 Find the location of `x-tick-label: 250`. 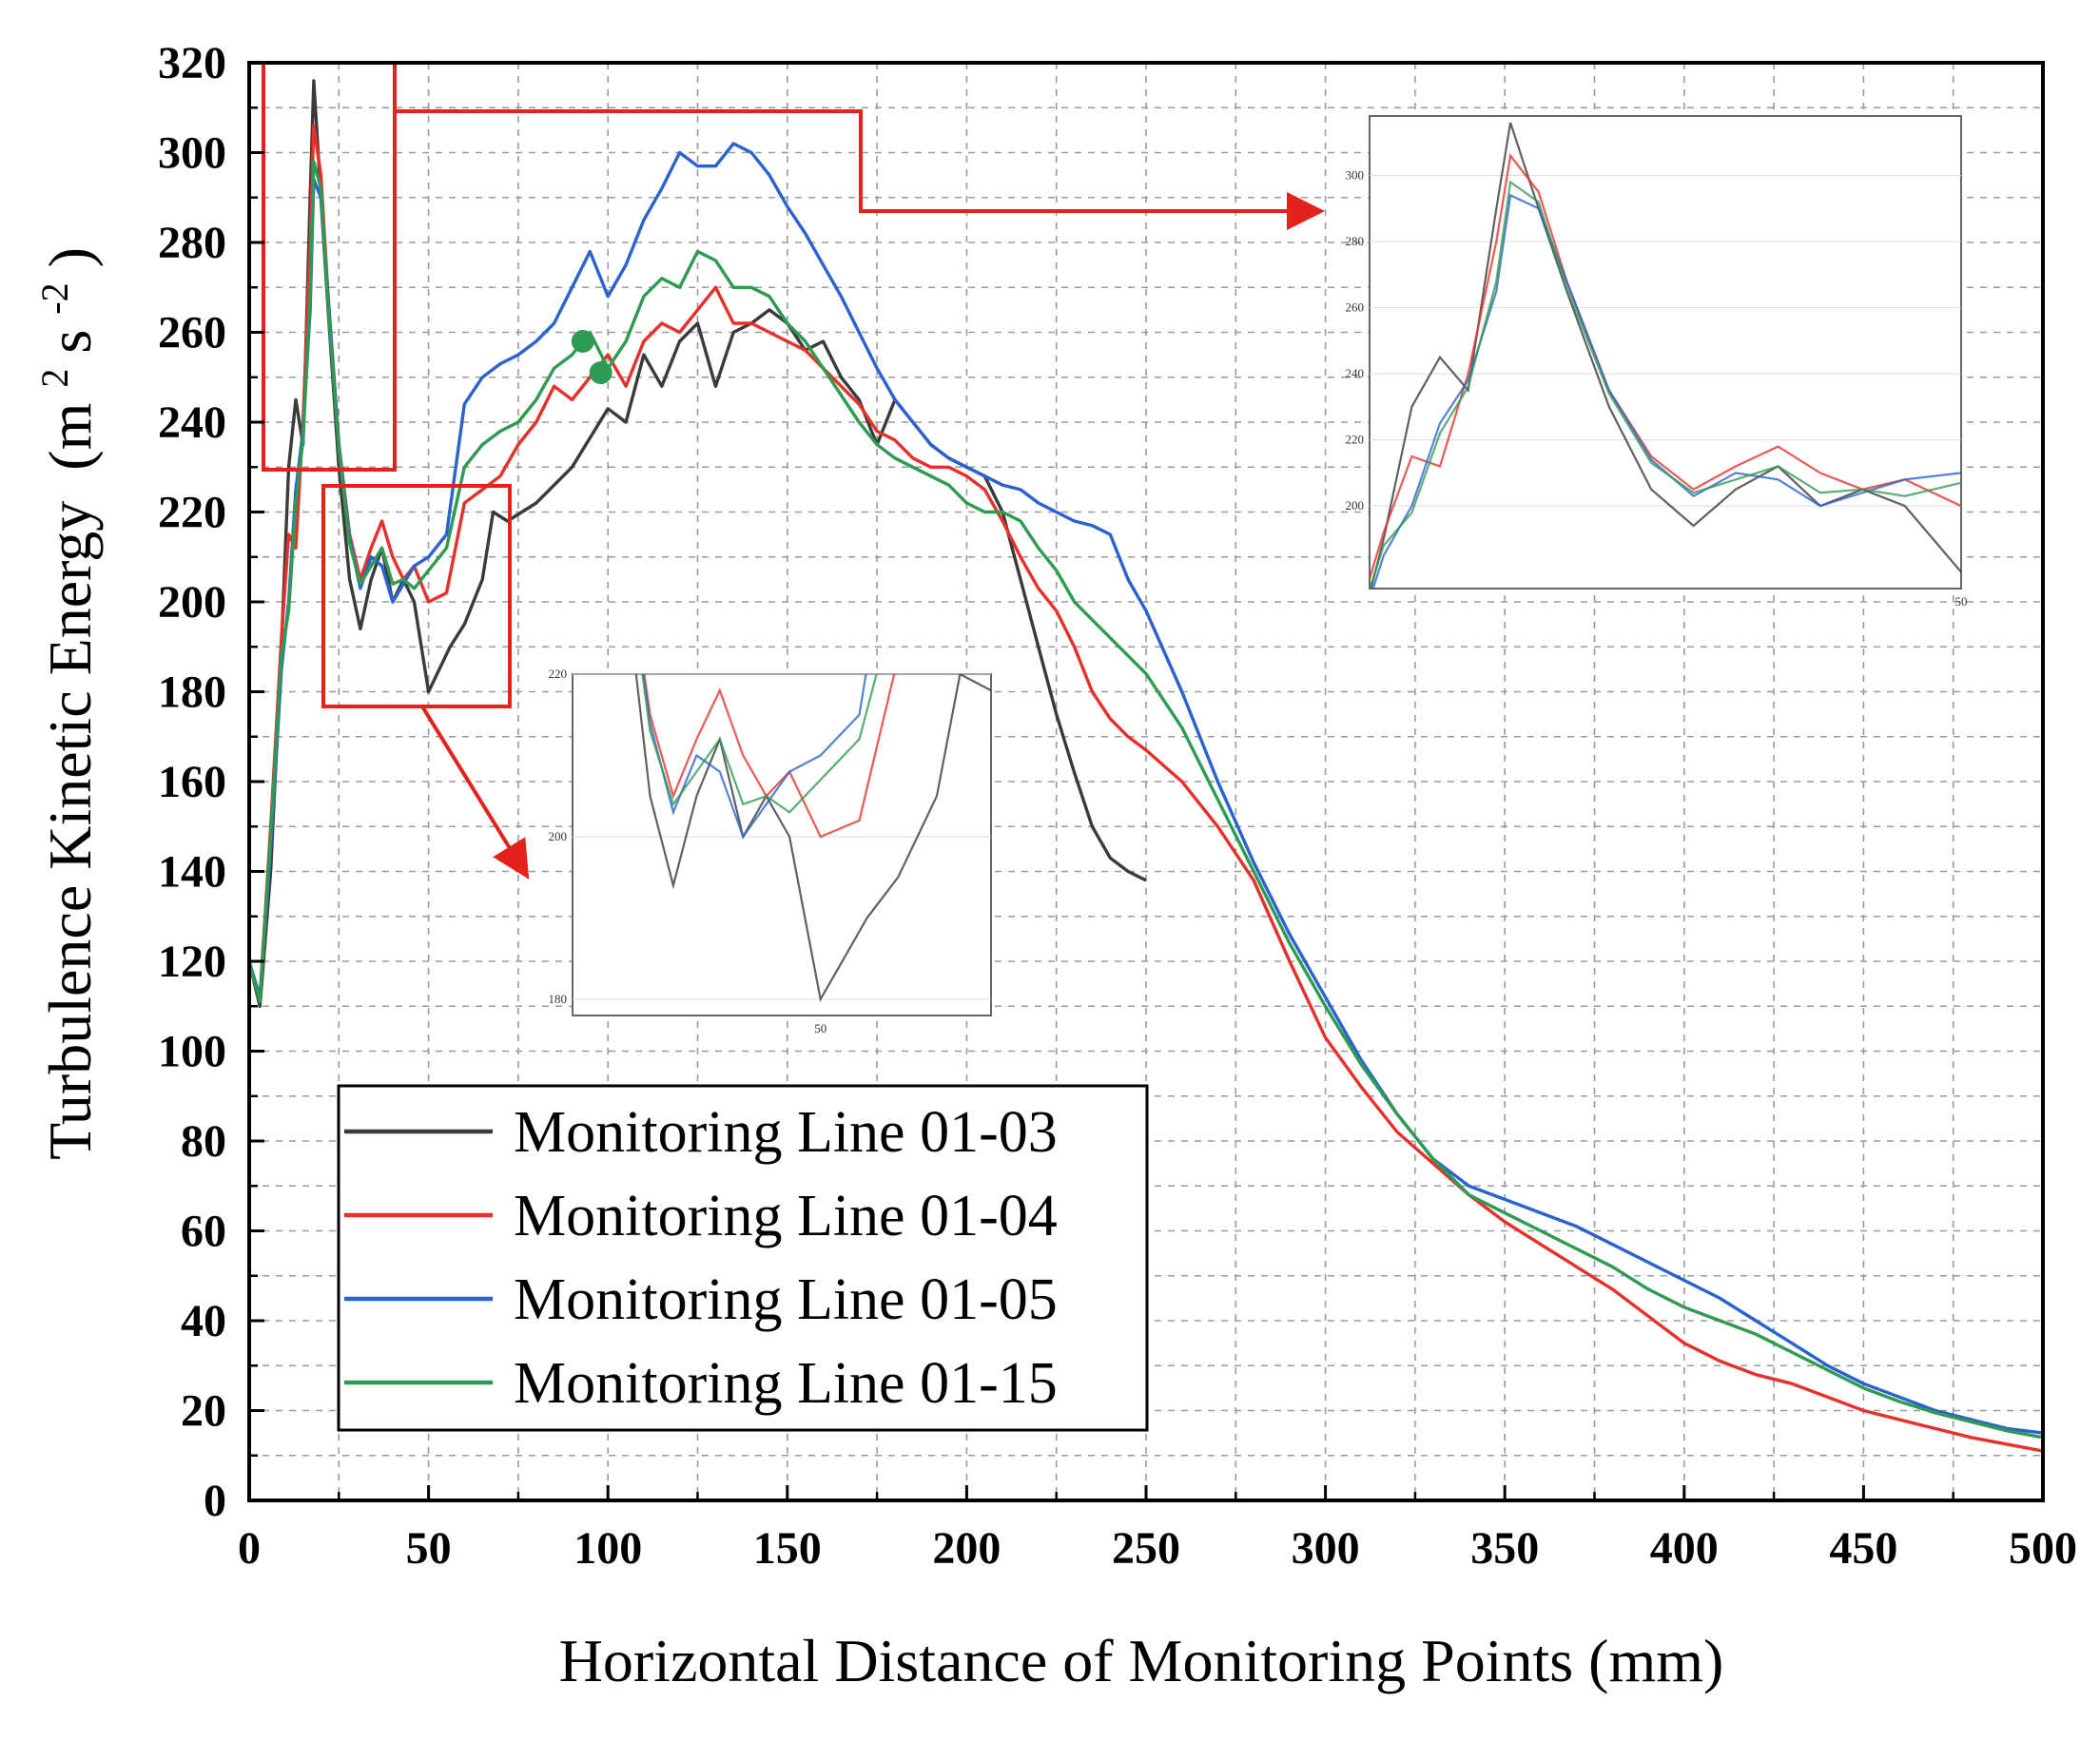

x-tick-label: 250 is located at coordinates (1146, 1548).